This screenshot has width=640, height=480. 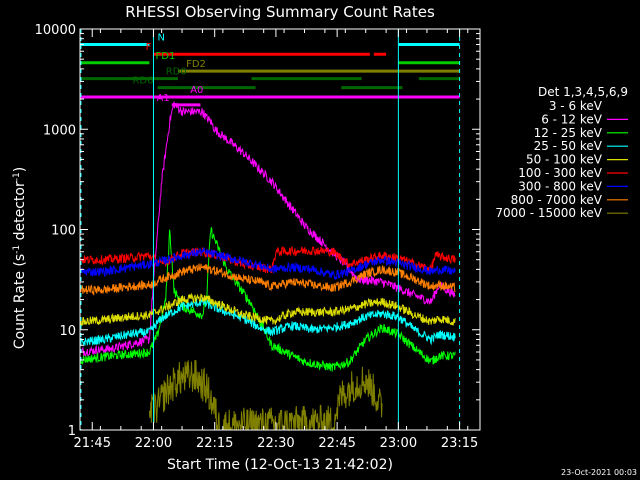 I want to click on band-label-a0: A0, so click(x=196, y=90).